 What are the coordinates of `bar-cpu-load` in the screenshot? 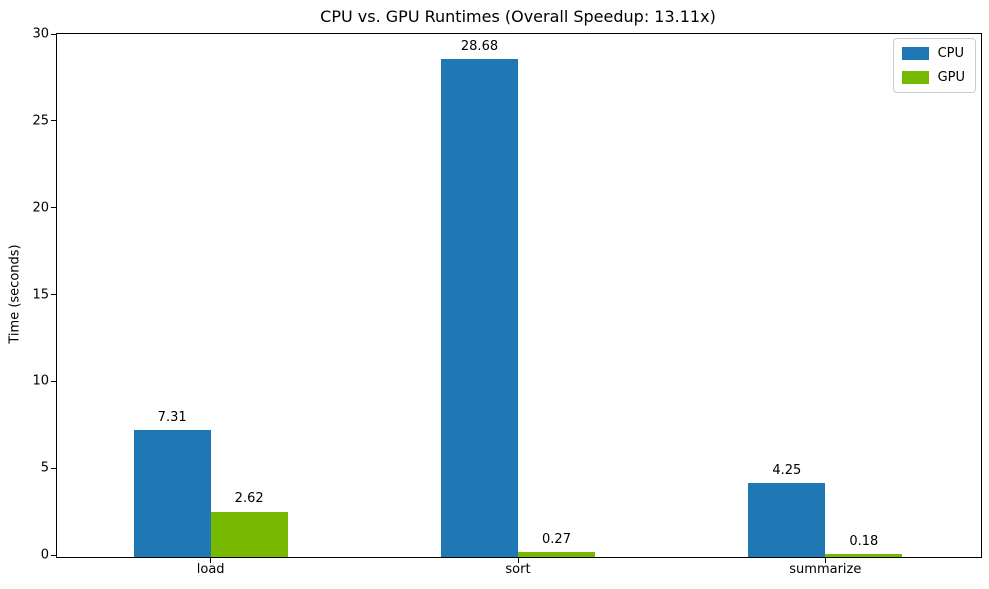 It's located at (172, 493).